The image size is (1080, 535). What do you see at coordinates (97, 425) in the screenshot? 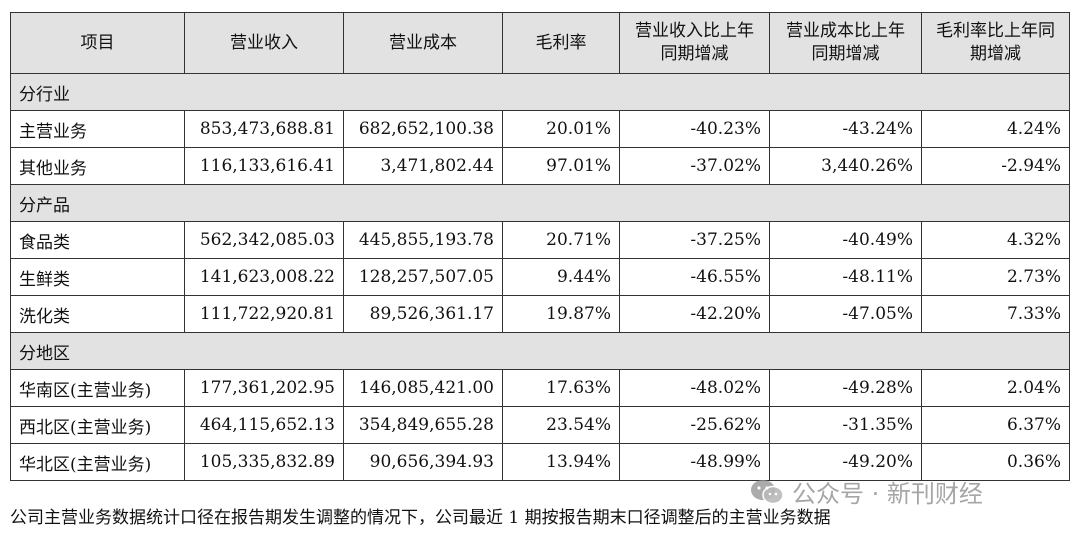
I see `cell-item: 西北区(主营业务)` at bounding box center [97, 425].